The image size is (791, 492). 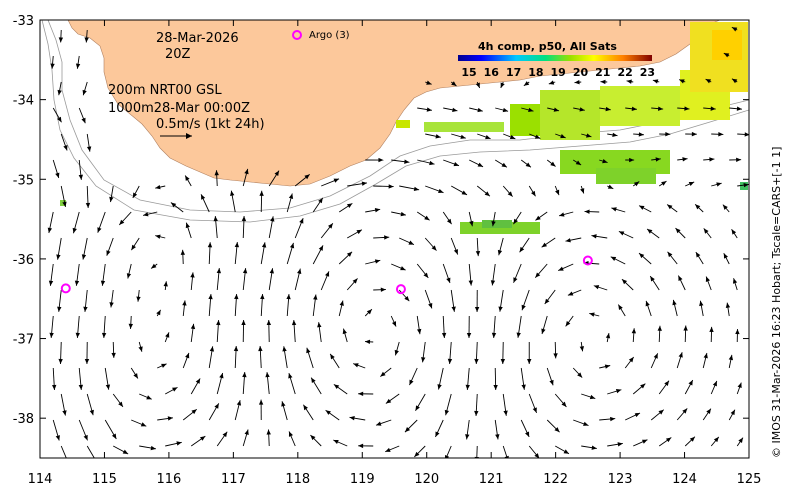 What do you see at coordinates (197, 38) in the screenshot?
I see `map-date: 28-Mar-2026` at bounding box center [197, 38].